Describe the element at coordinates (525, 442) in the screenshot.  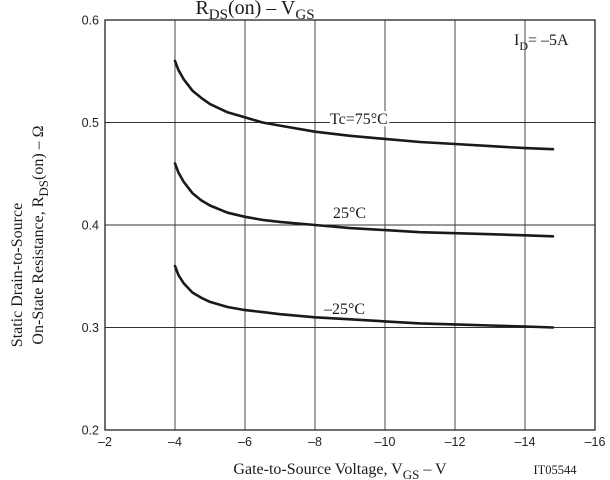
I see `x-tick-label: –14` at that location.